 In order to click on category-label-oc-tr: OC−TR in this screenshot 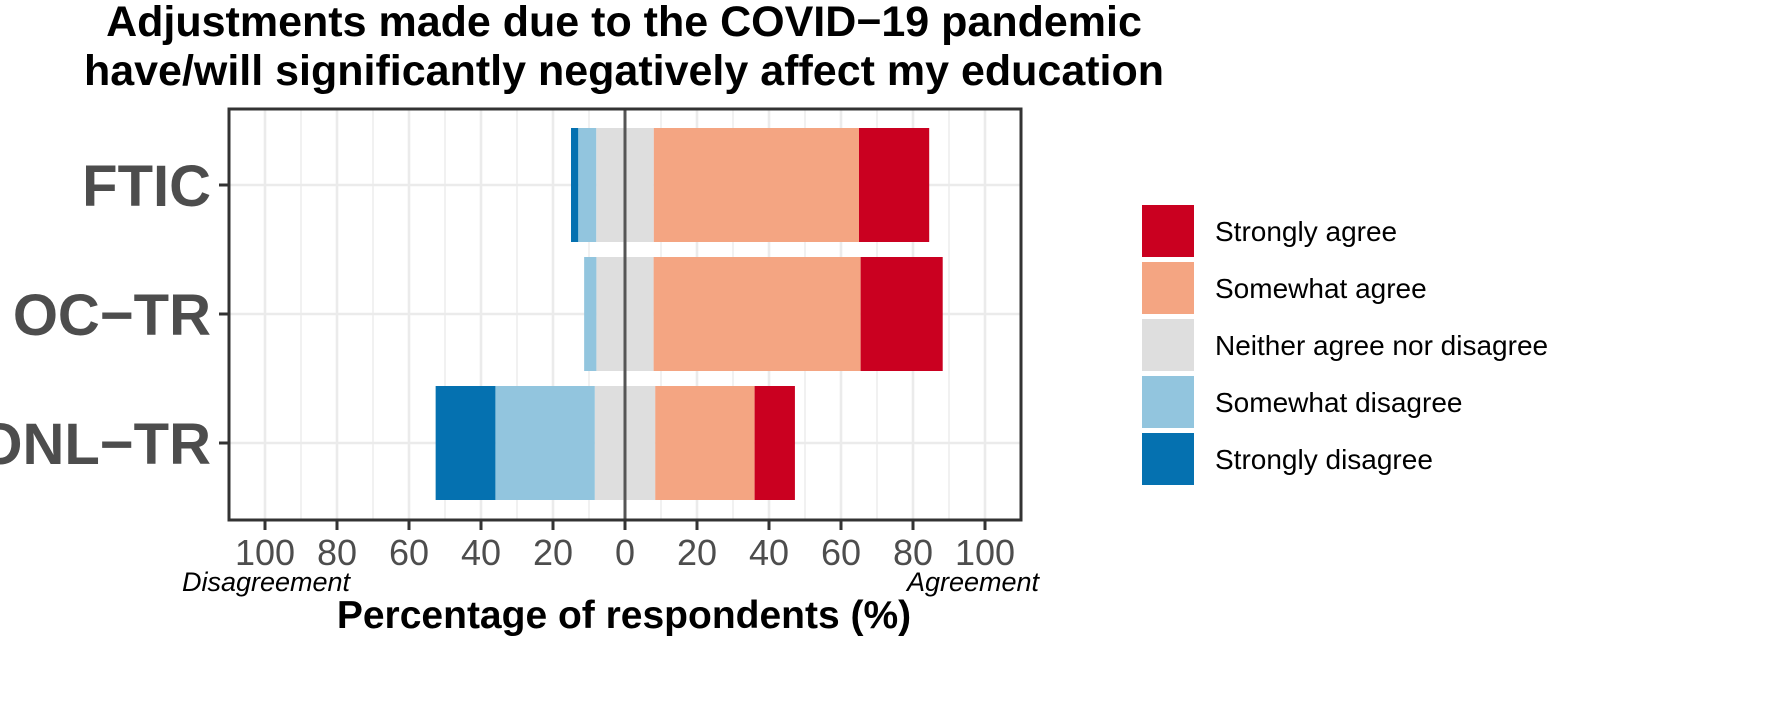, I will do `click(112, 315)`.